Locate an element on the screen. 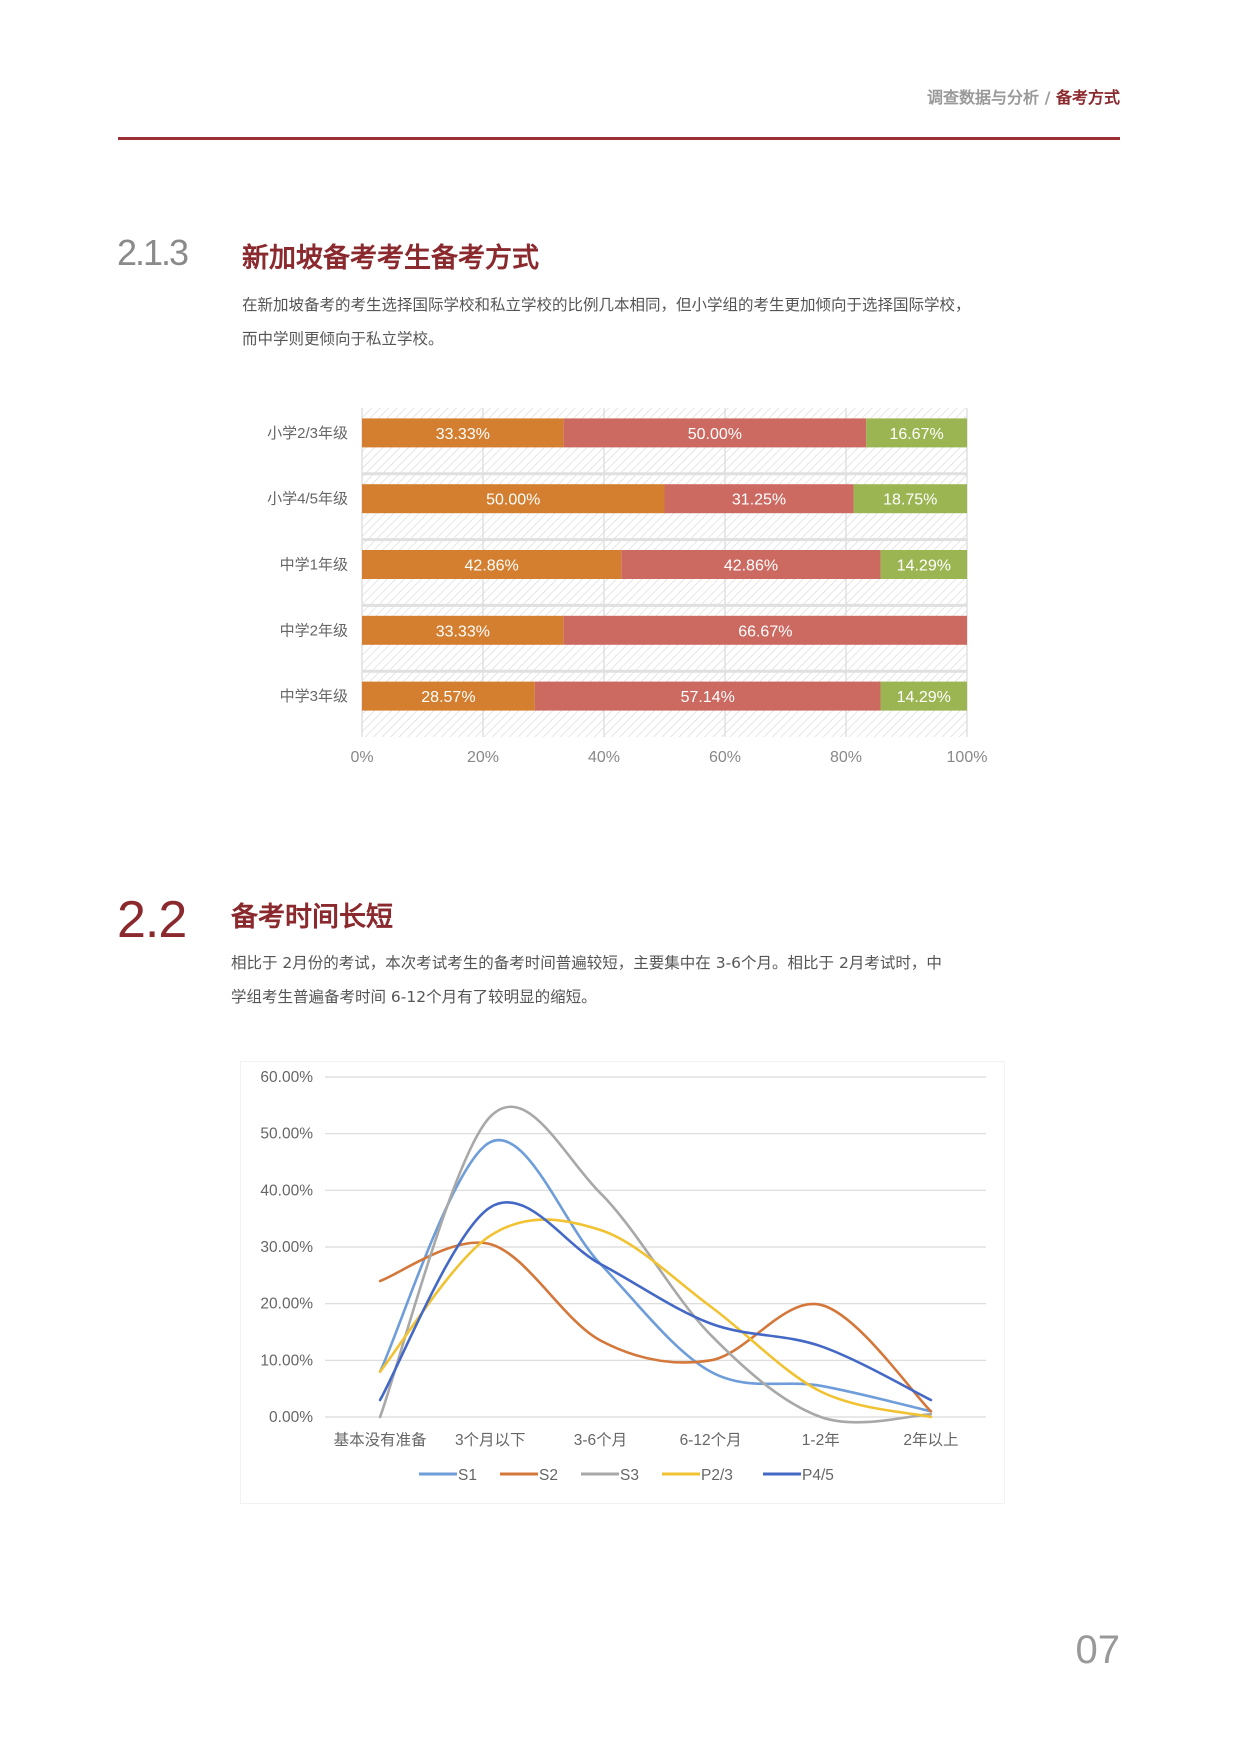 Image resolution: width=1240 pixels, height=1753 pixels. data-label: 66.67% is located at coordinates (765, 631).